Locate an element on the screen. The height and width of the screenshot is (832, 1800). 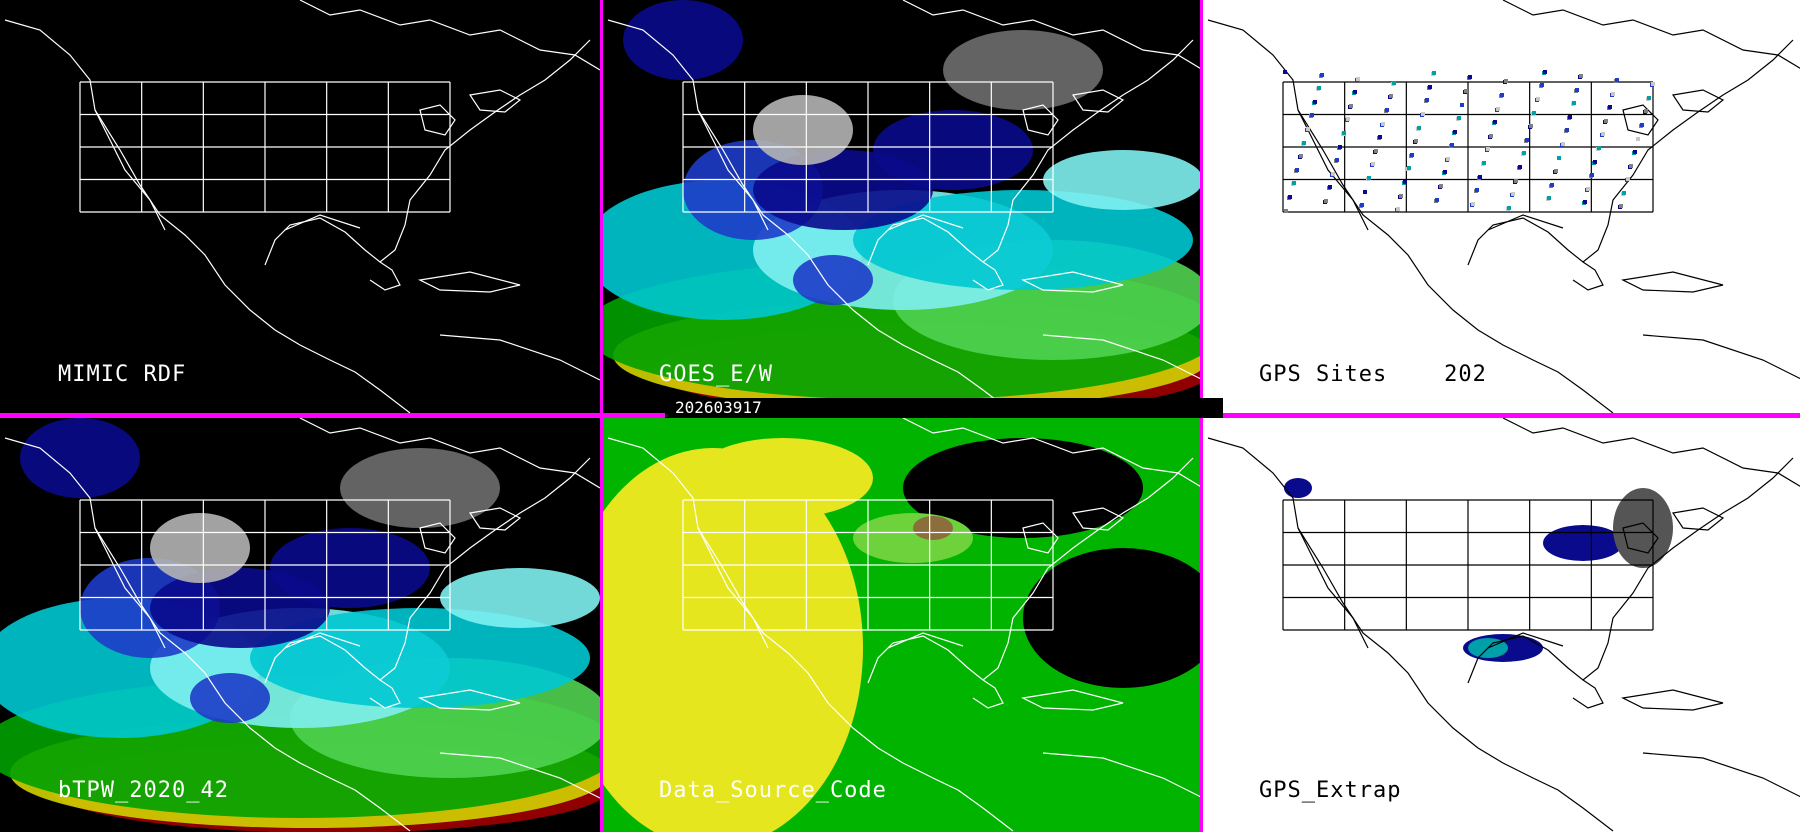
panel-label: bTPW_2020_42 is located at coordinates (143, 790).